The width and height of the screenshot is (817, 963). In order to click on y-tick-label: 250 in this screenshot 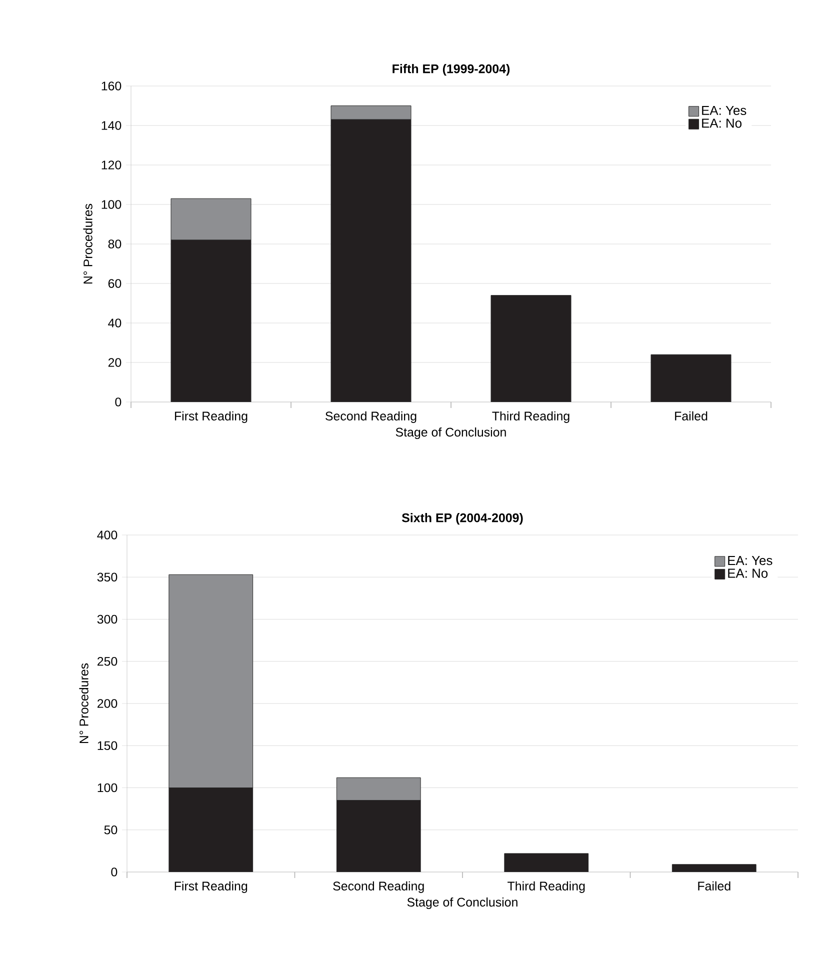, I will do `click(107, 661)`.